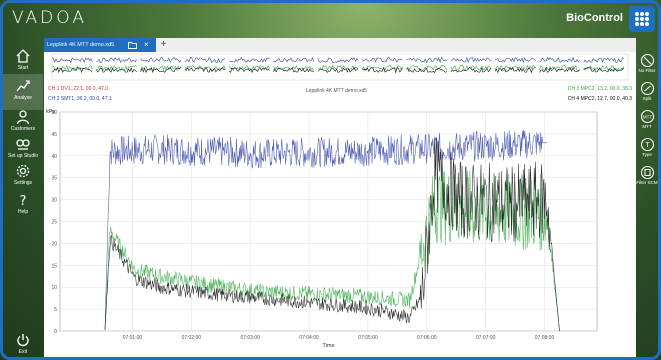 The width and height of the screenshot is (661, 360). What do you see at coordinates (23, 56) in the screenshot?
I see `home-icon` at bounding box center [23, 56].